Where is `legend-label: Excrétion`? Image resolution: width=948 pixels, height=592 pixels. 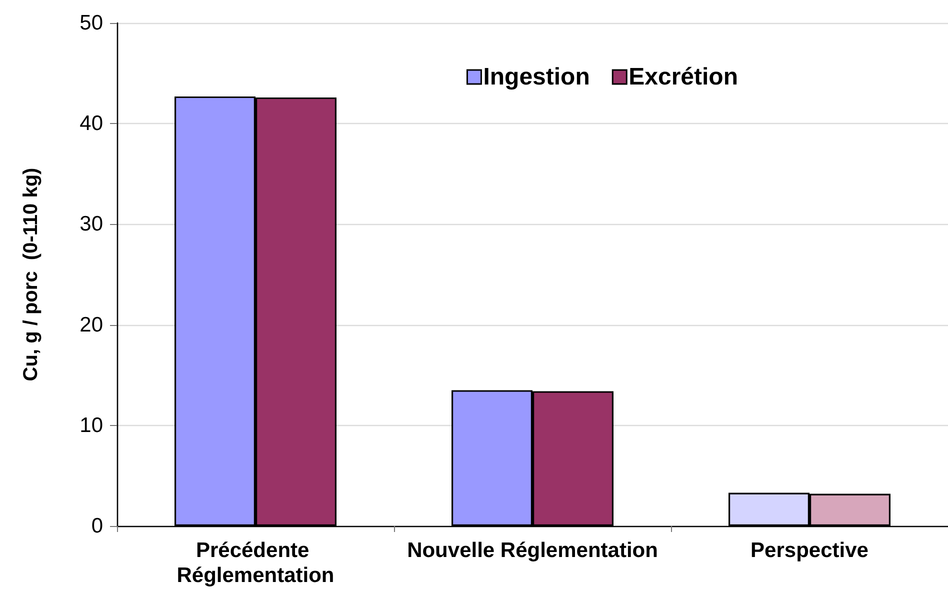 legend-label: Excrétion is located at coordinates (683, 77).